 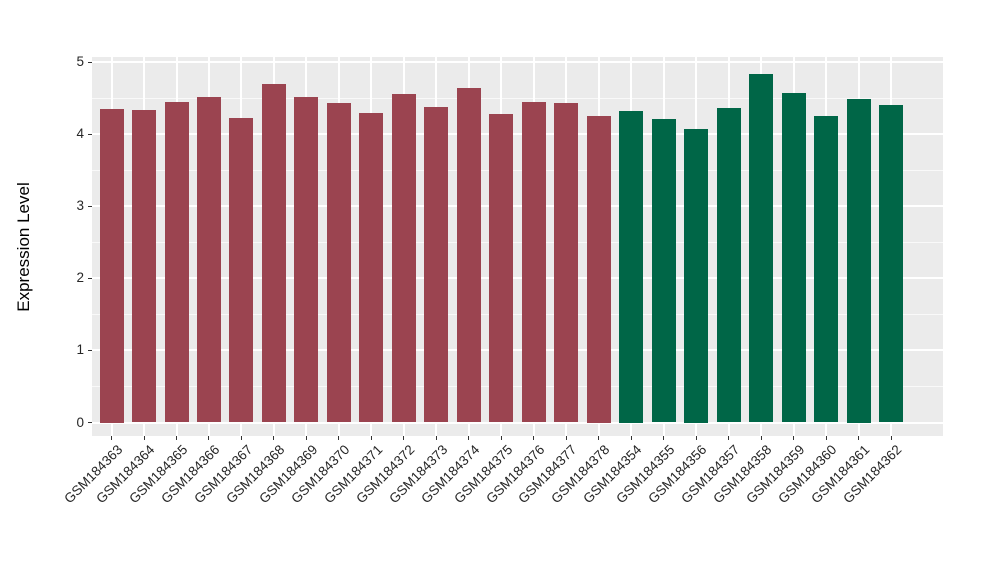 What do you see at coordinates (80, 206) in the screenshot?
I see `y-tick-label-3: 3` at bounding box center [80, 206].